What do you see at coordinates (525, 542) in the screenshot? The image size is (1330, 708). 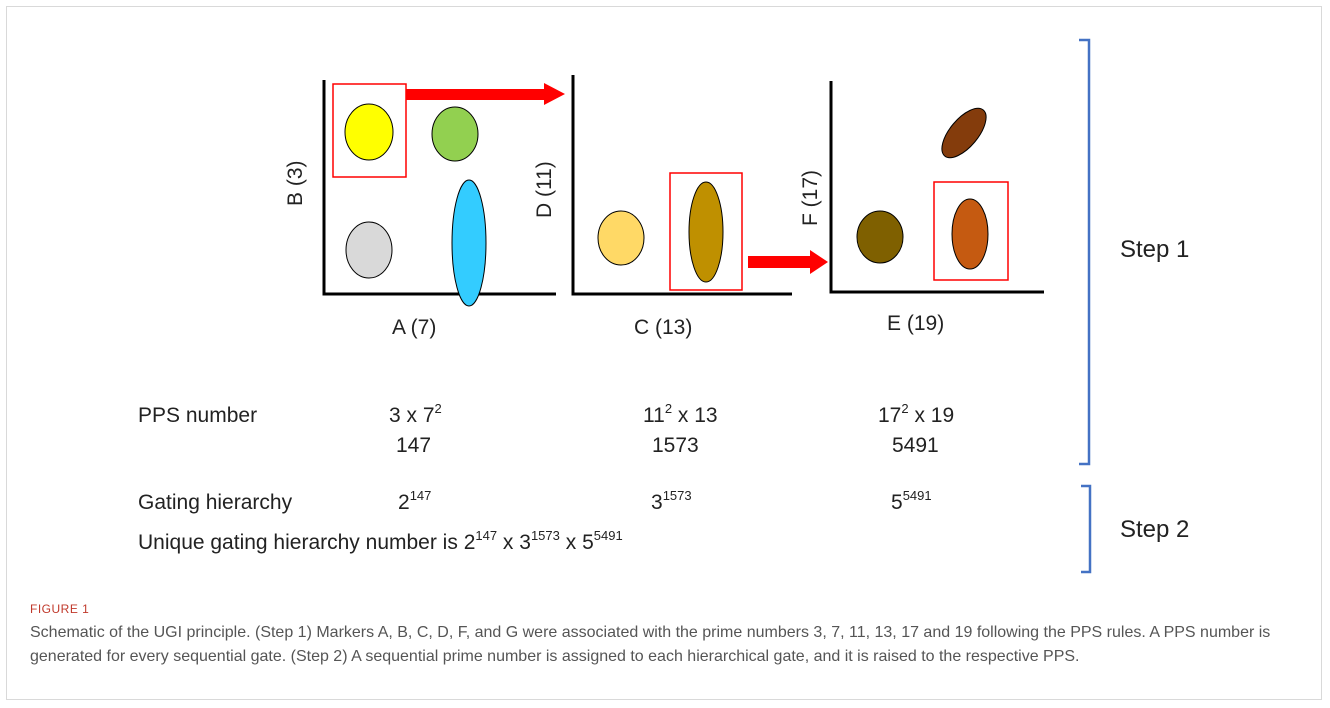 I see `unique-b2: 3` at bounding box center [525, 542].